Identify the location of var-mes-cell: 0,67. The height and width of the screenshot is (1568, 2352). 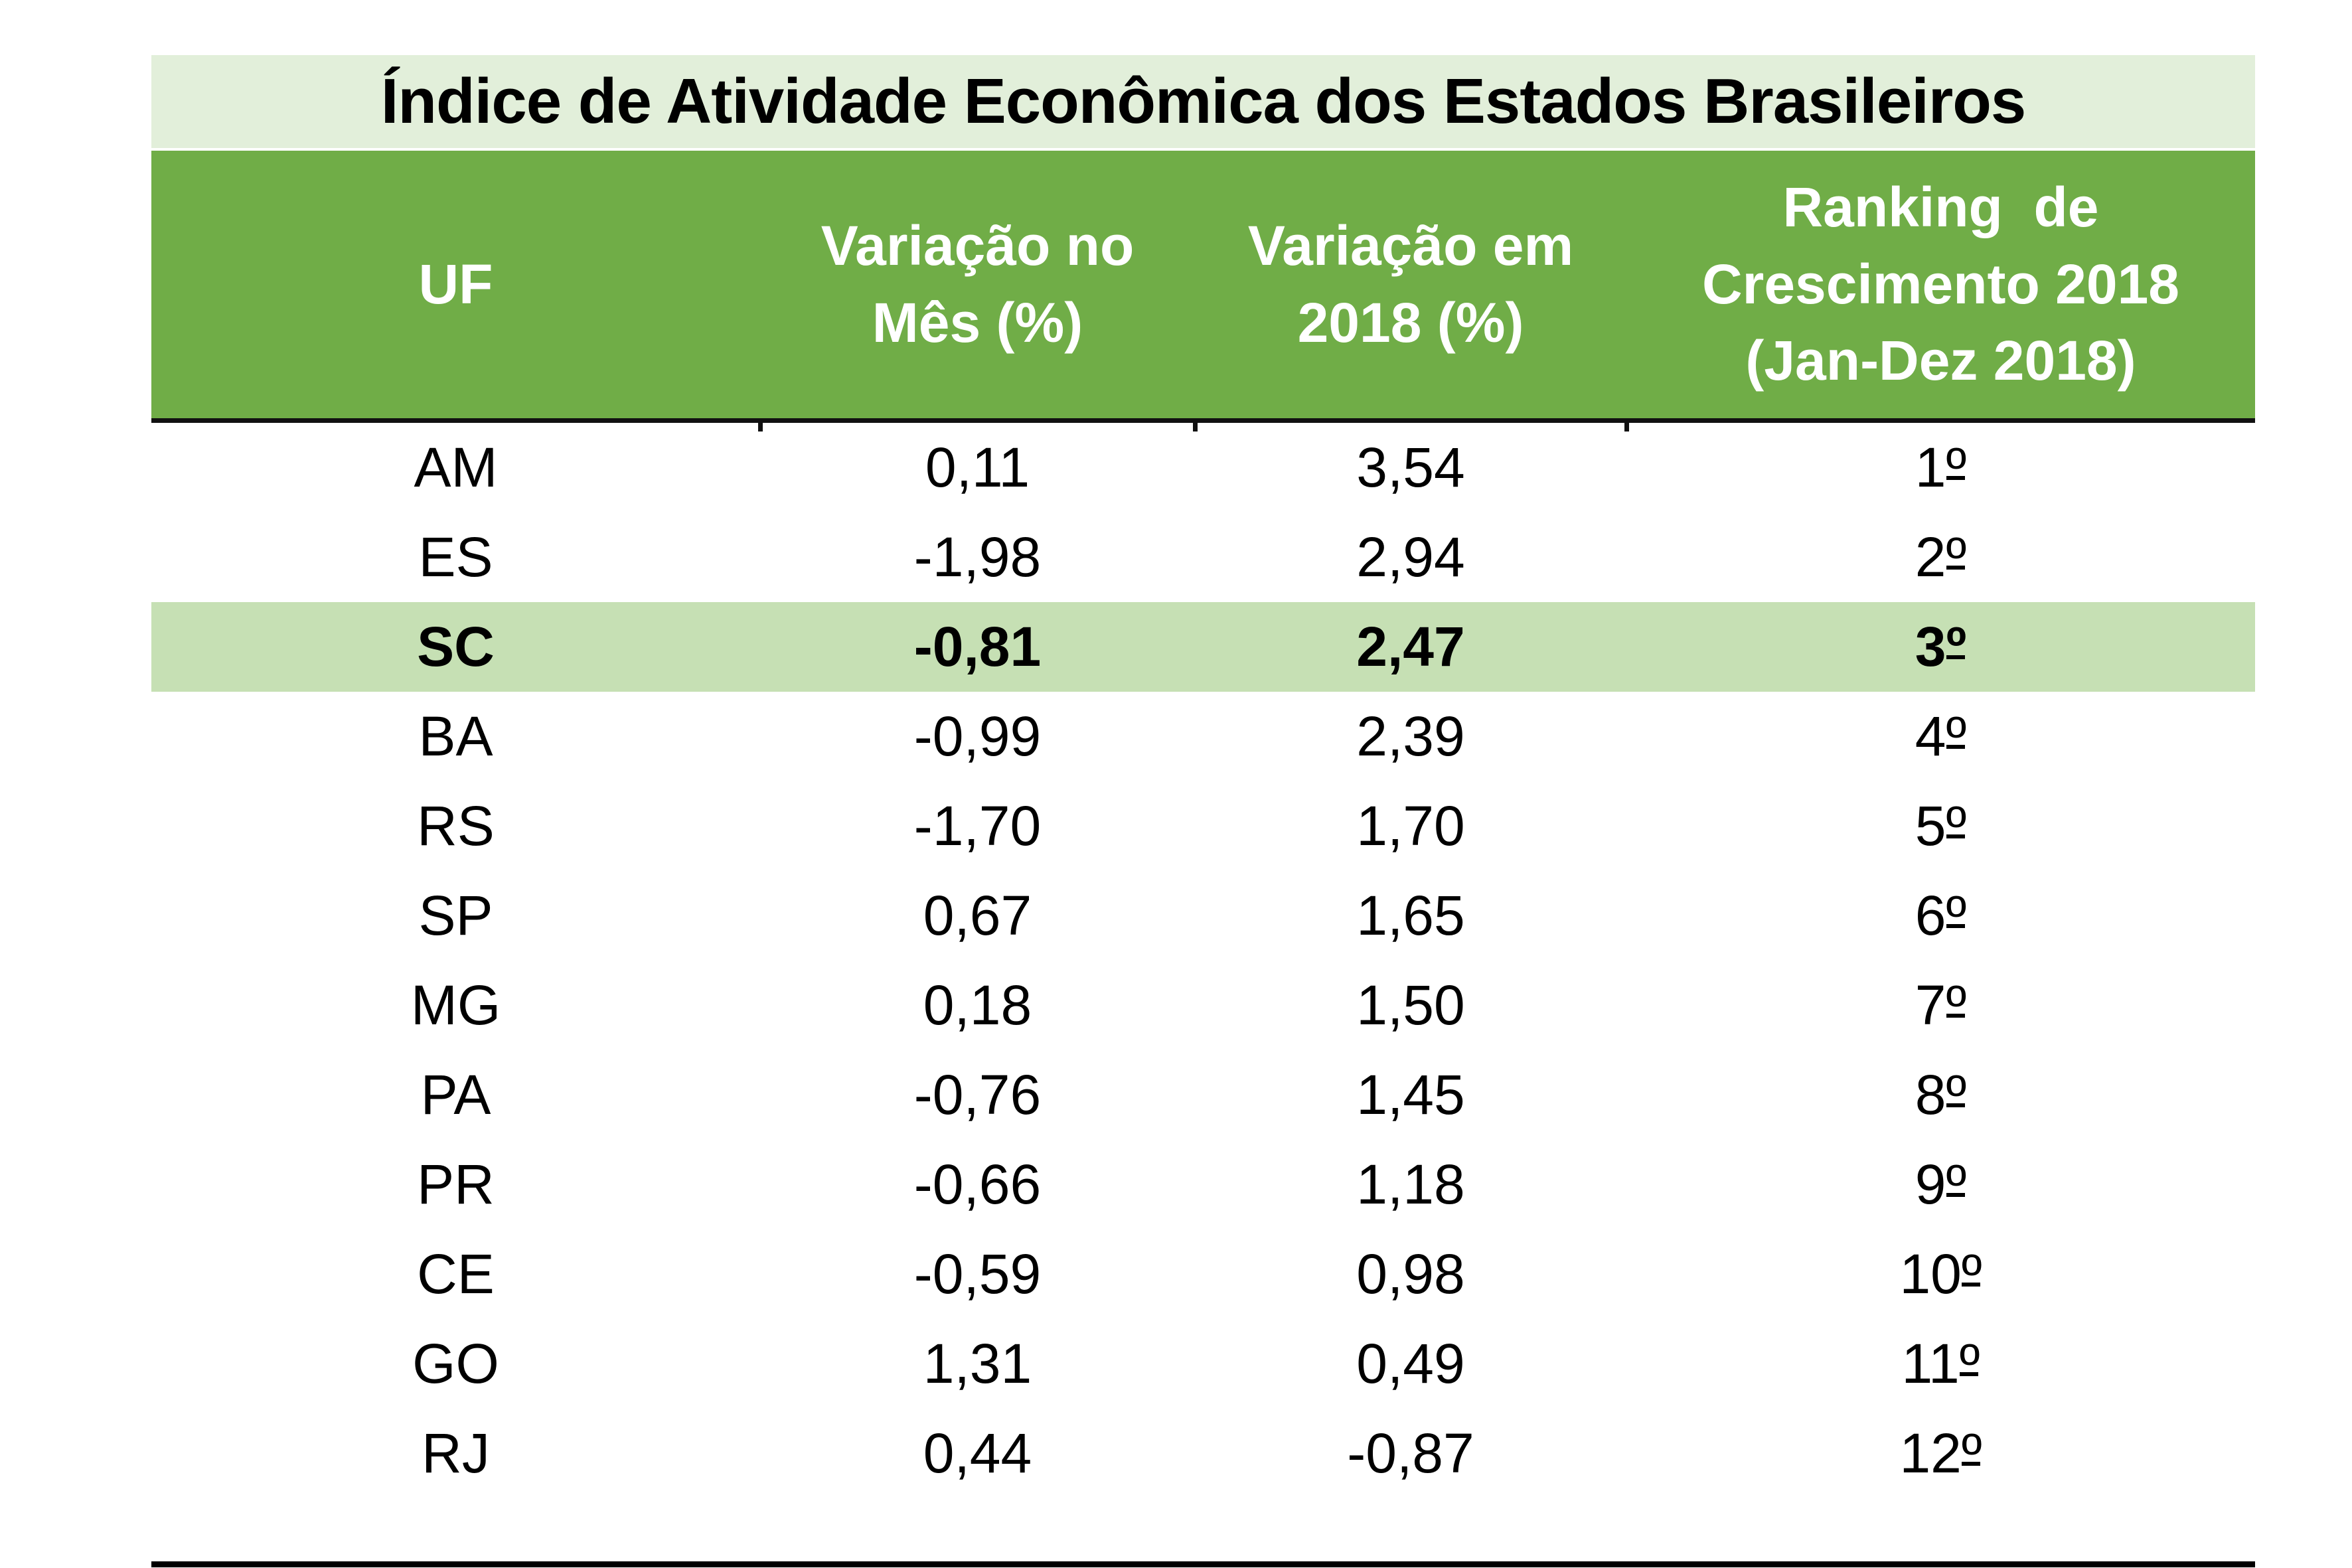
(978, 916).